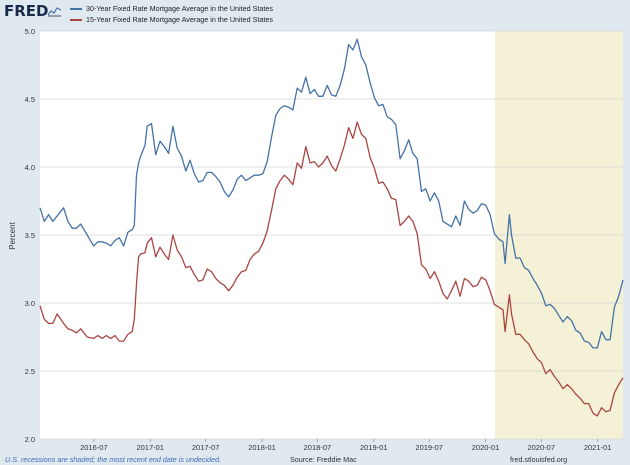 This screenshot has height=465, width=630. I want to click on source-text: Source: Freddie Mac, so click(323, 459).